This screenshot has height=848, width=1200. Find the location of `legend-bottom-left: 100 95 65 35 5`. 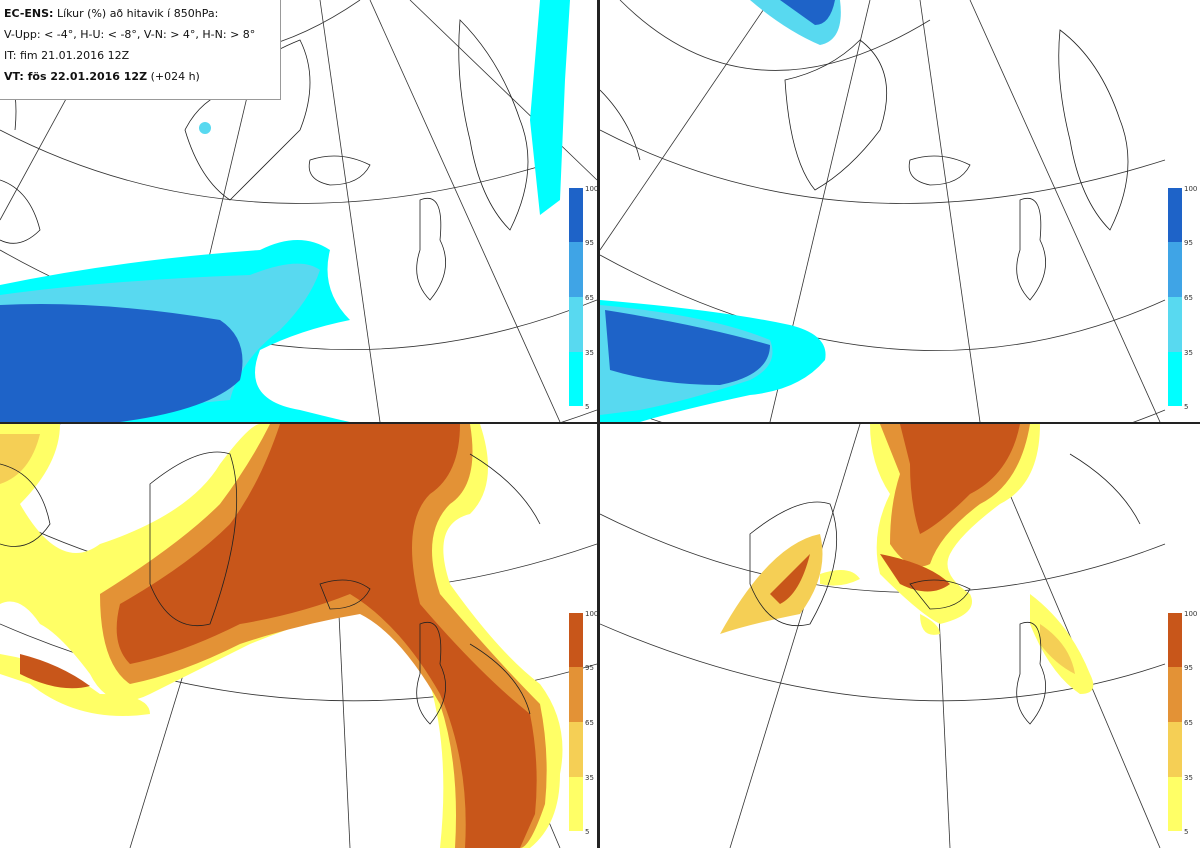

legend-bottom-left: 100 95 65 35 5 is located at coordinates (583, 723).